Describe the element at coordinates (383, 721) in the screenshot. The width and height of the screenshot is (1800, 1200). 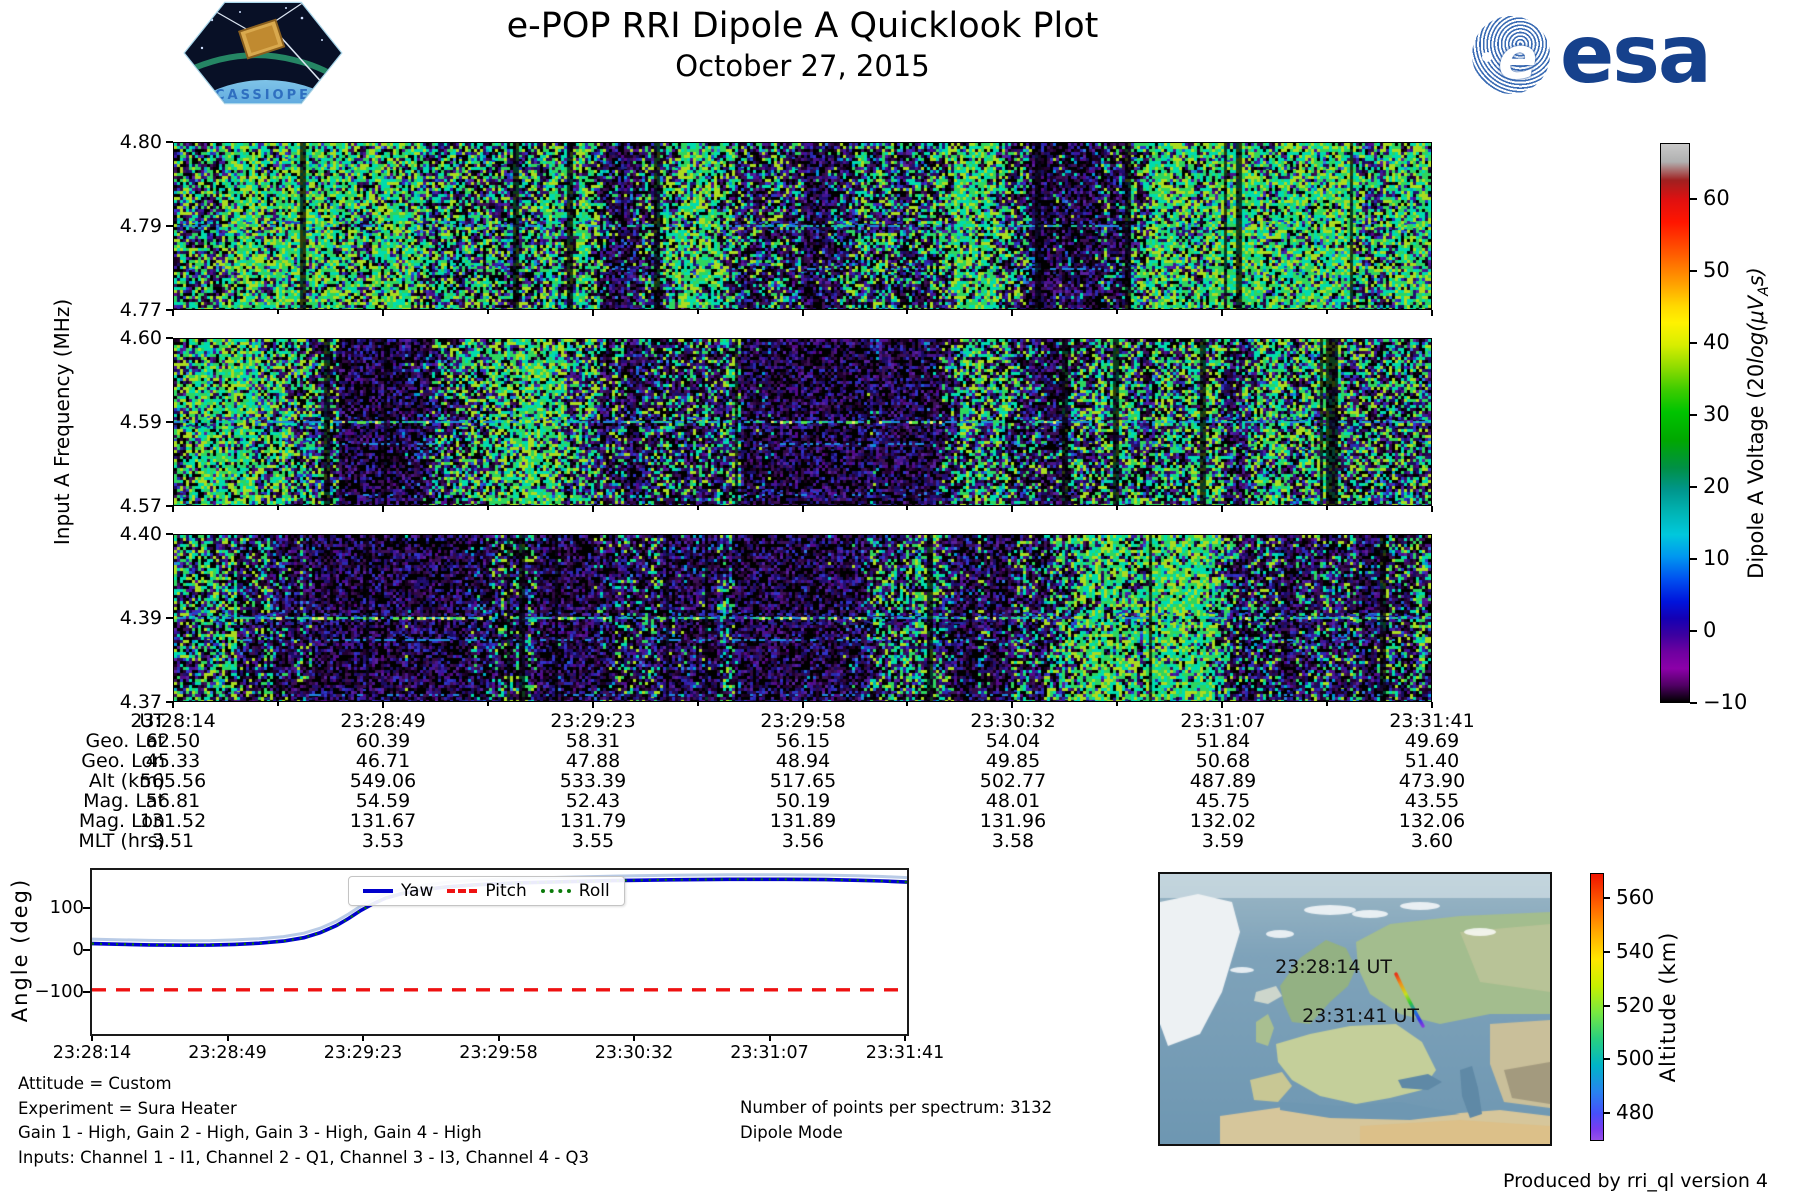
I see `ephemeris-value: 23:28:49` at that location.